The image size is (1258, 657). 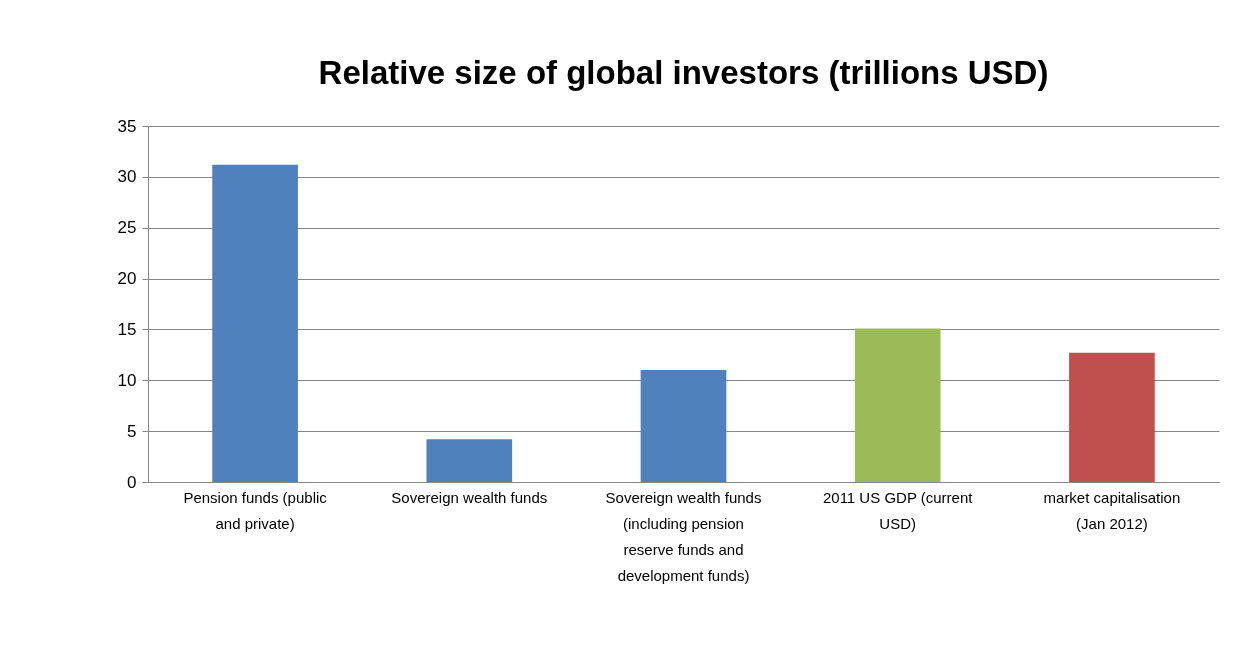 I want to click on y-tick-label: 10, so click(x=127, y=380).